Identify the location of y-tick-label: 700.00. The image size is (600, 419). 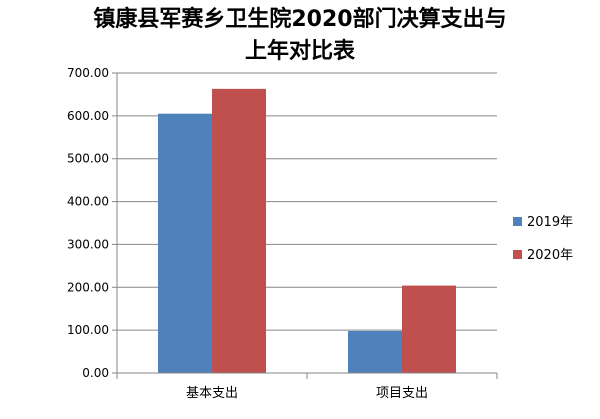
(88, 73).